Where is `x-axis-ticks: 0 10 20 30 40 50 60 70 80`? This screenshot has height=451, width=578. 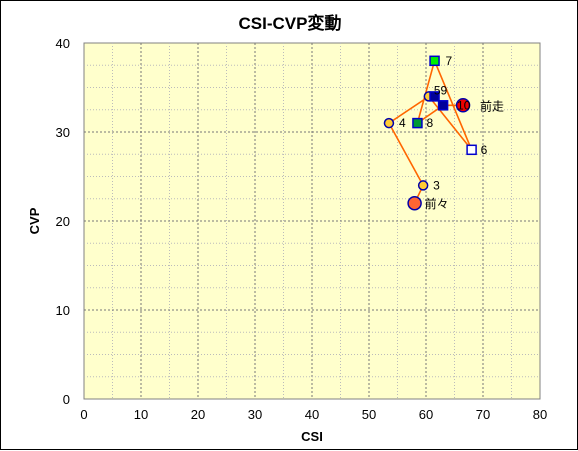 x-axis-ticks: 0 10 20 30 40 50 60 70 80 is located at coordinates (313, 414).